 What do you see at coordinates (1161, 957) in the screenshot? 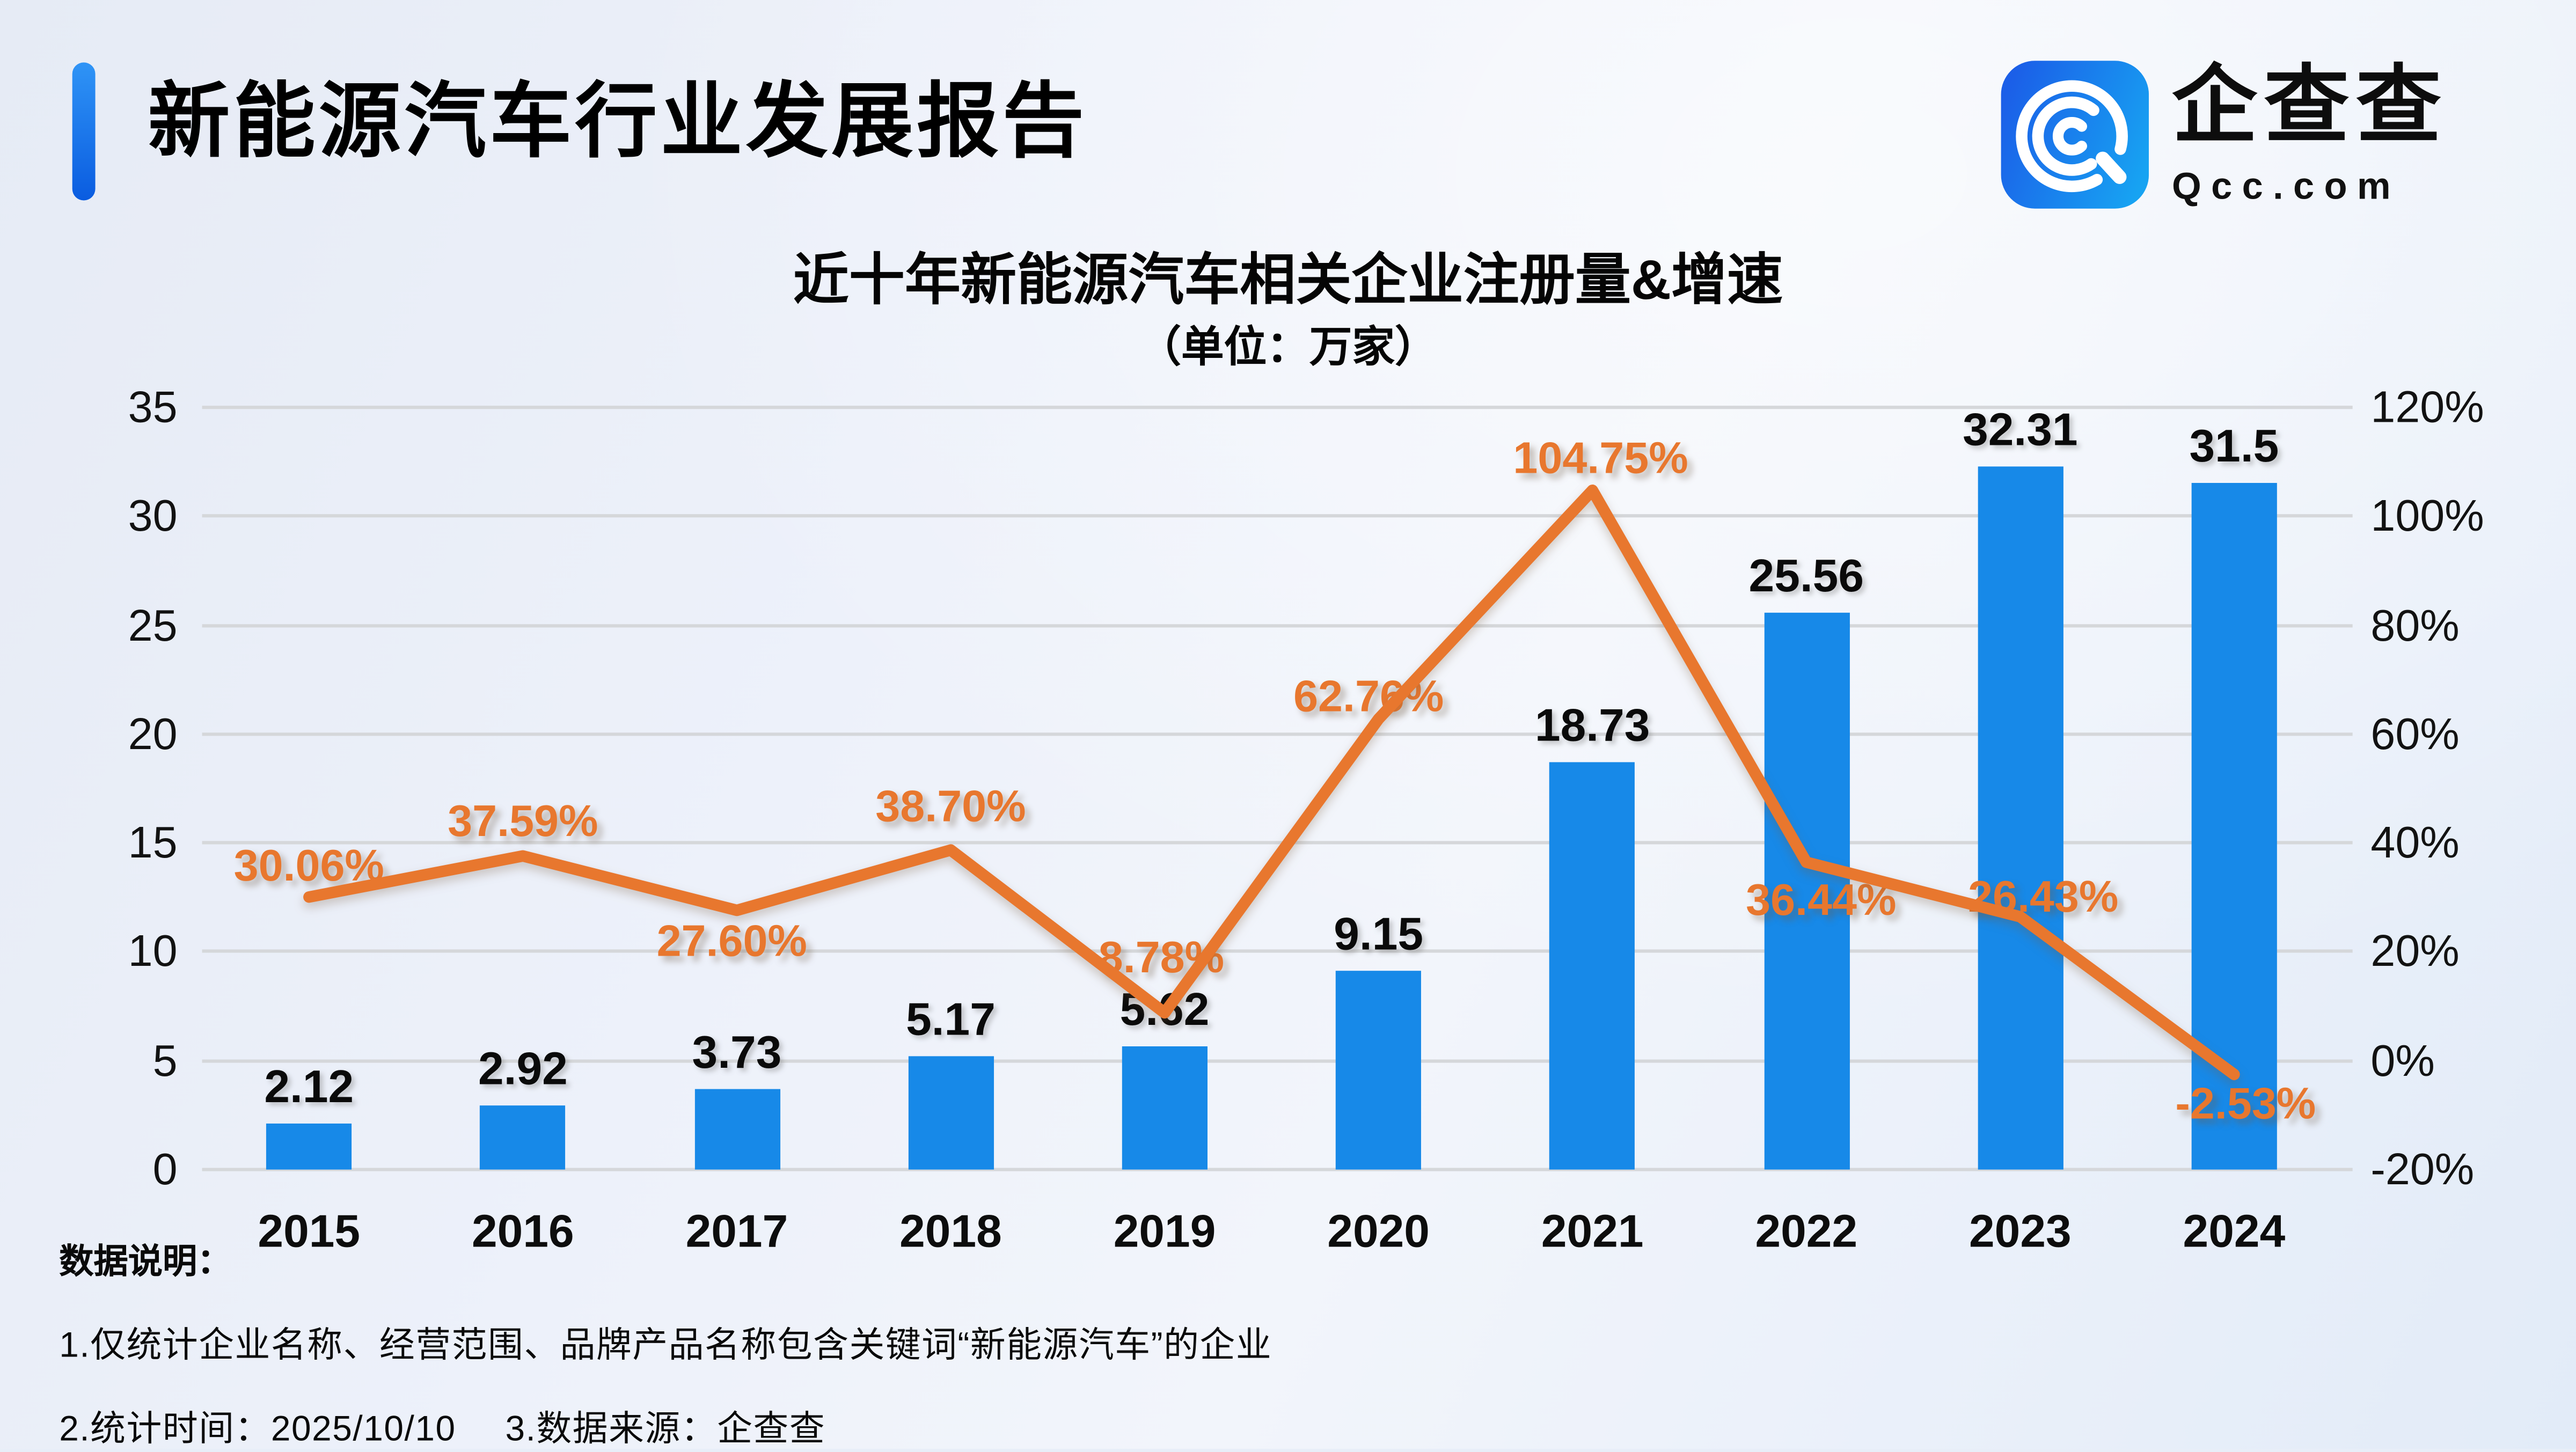
I see `growth-rate-label: 8.78%` at bounding box center [1161, 957].